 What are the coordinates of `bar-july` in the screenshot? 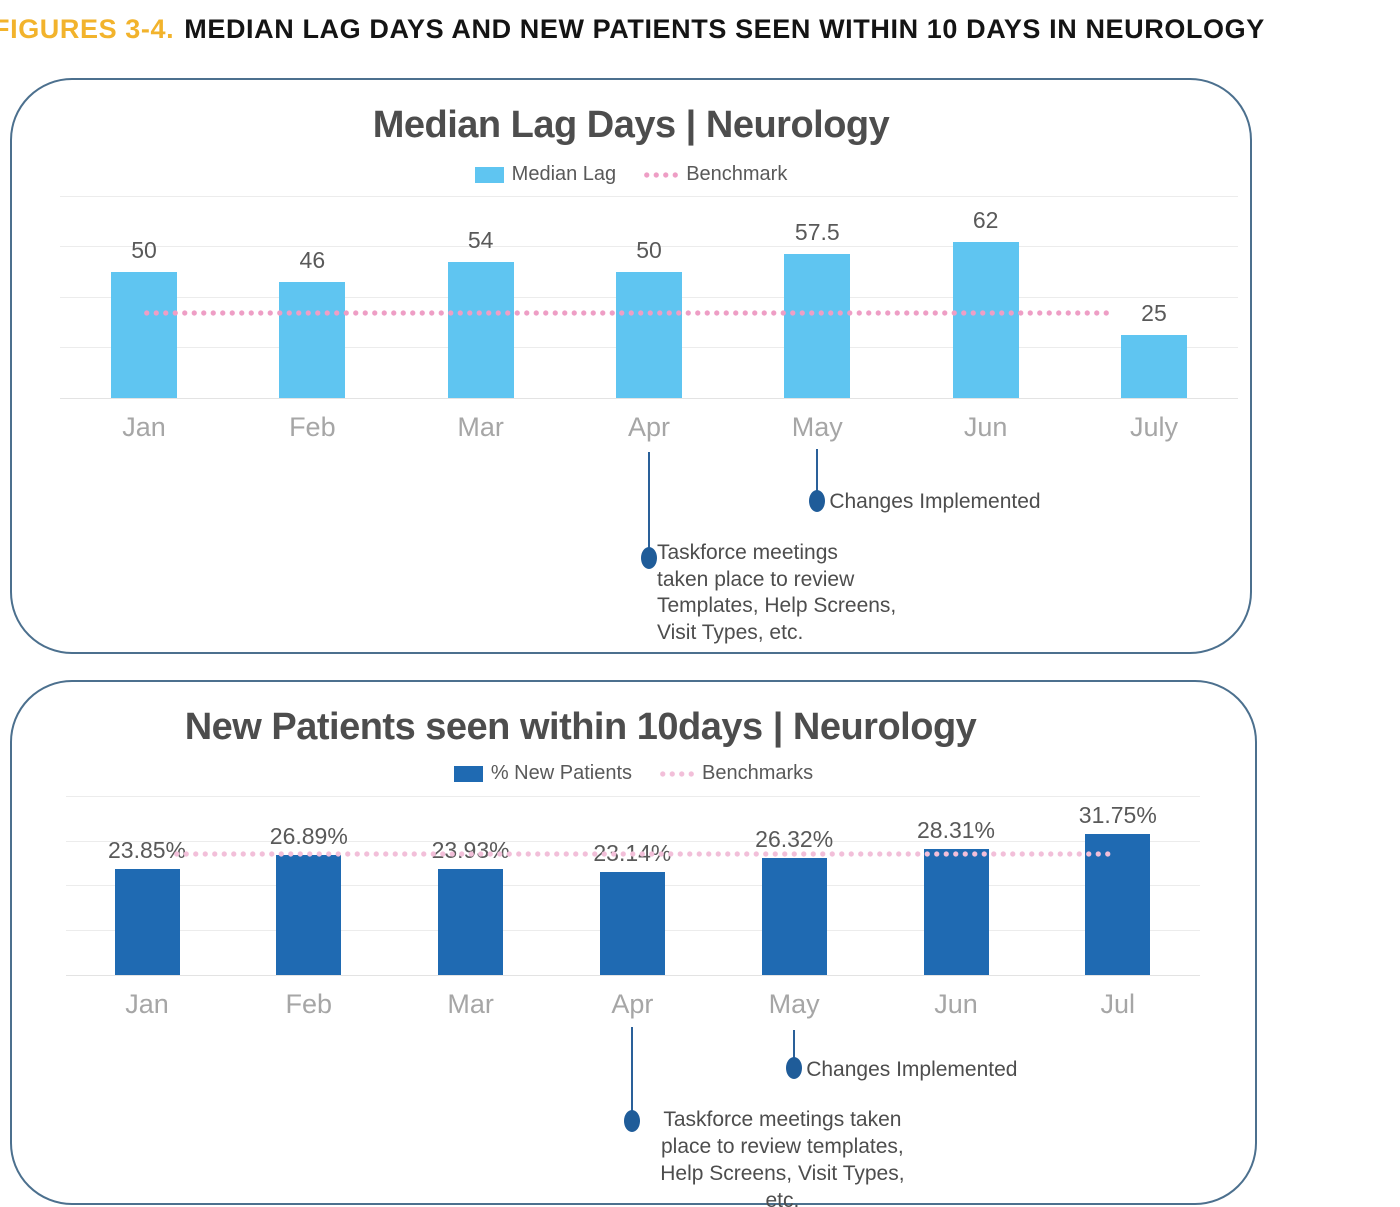 It's located at (1153, 366).